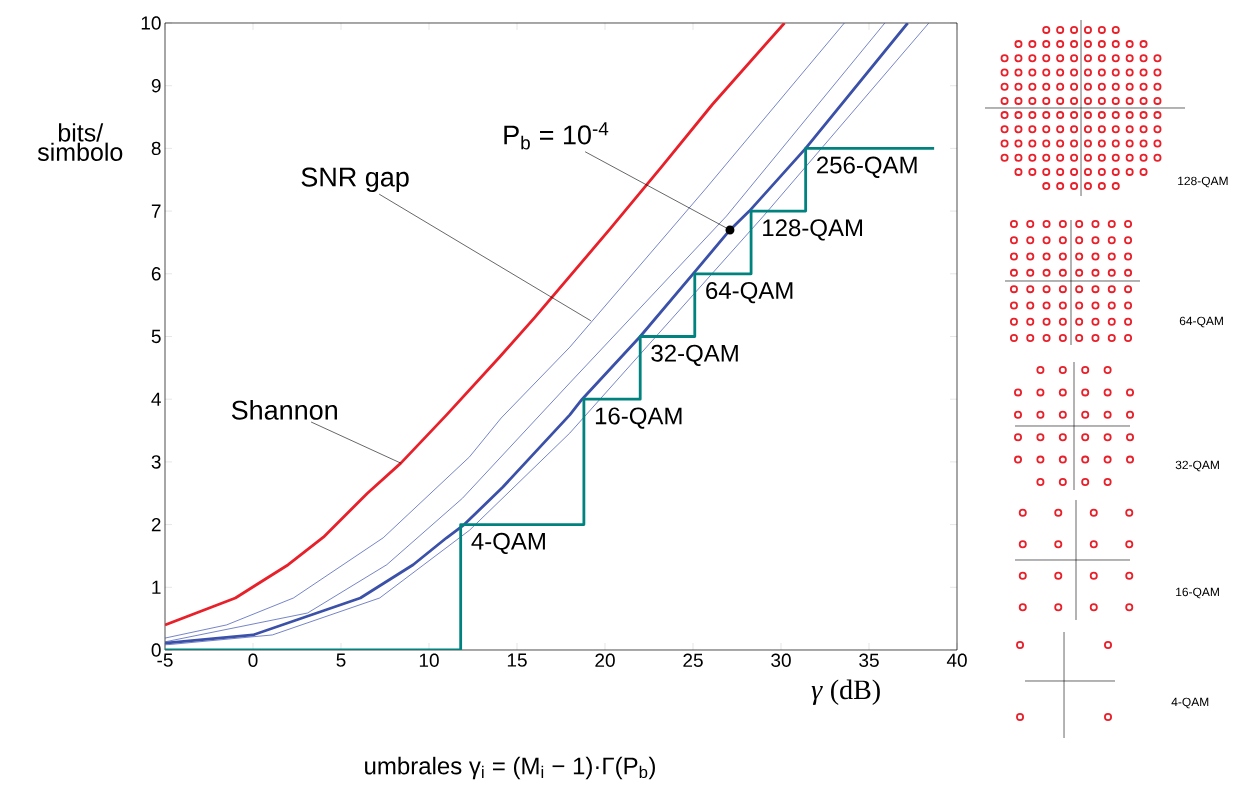 The image size is (1233, 787). I want to click on x-tick-label: 5, so click(341, 660).